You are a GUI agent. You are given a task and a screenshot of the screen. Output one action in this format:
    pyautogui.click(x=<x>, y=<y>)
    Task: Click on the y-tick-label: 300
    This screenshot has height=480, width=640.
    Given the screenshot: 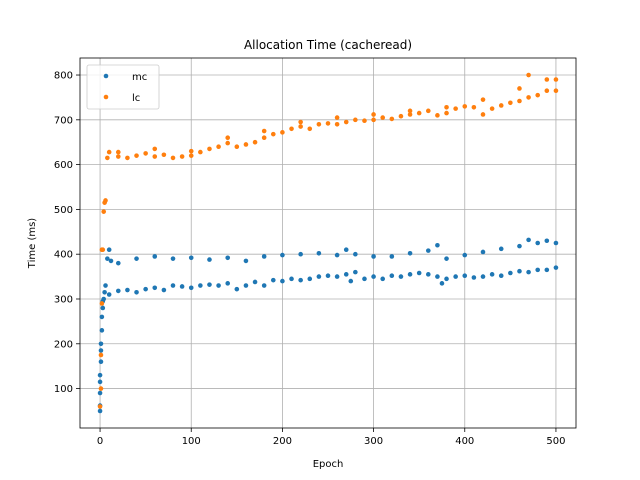 What is the action you would take?
    pyautogui.click(x=63, y=299)
    